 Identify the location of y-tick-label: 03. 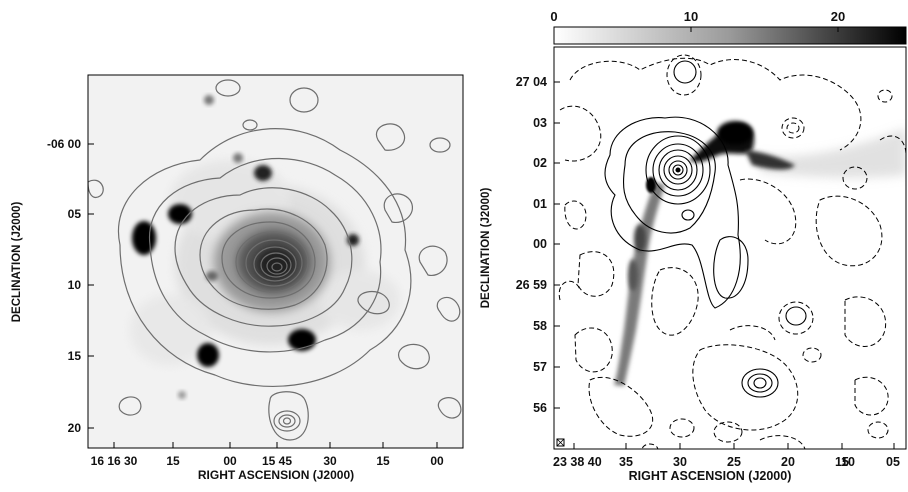
(540, 123).